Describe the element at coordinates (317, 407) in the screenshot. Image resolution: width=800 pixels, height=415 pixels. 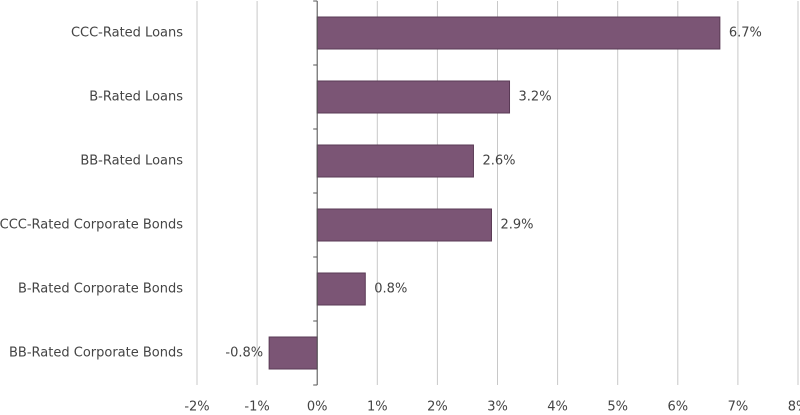
I see `x-tick-label: 0%` at that location.